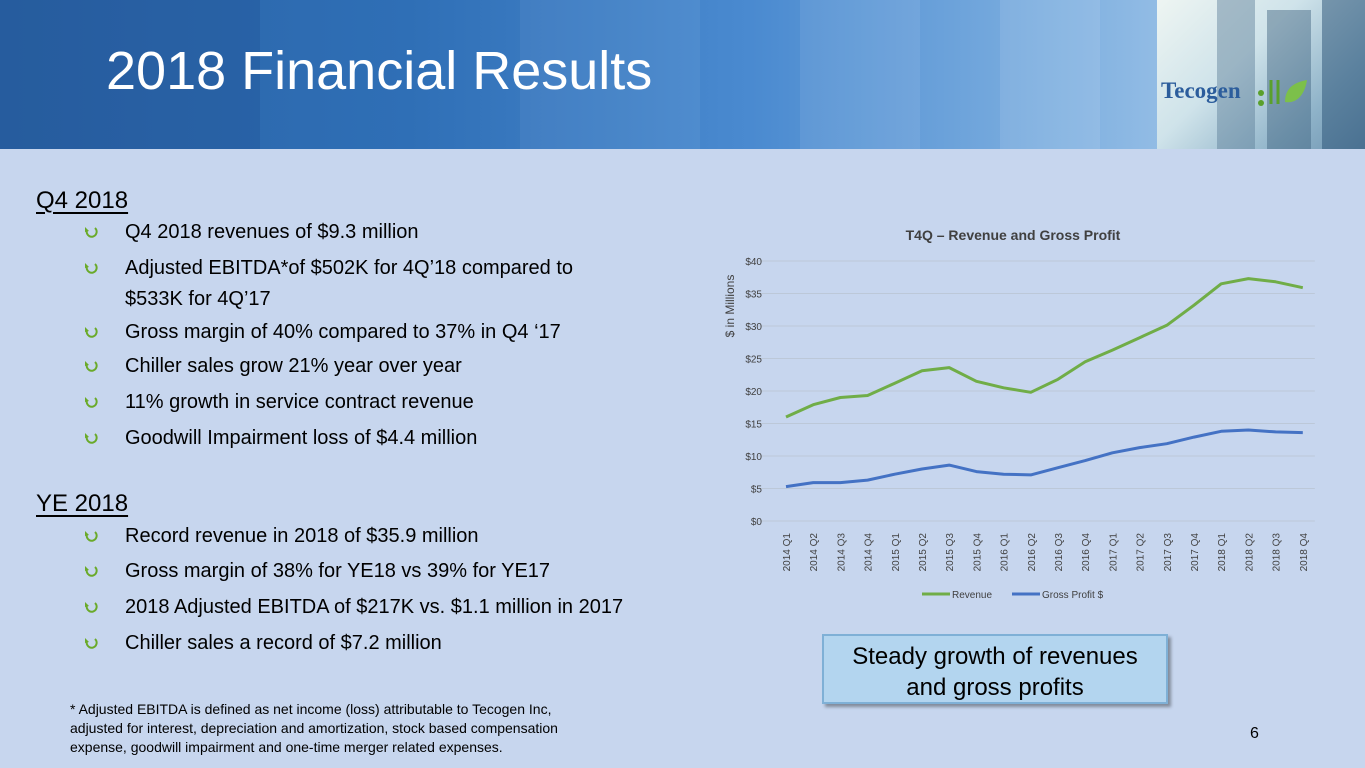 Image resolution: width=1365 pixels, height=768 pixels. Describe the element at coordinates (1005, 552) in the screenshot. I see `x-tick-label: 2016 Q1` at that location.